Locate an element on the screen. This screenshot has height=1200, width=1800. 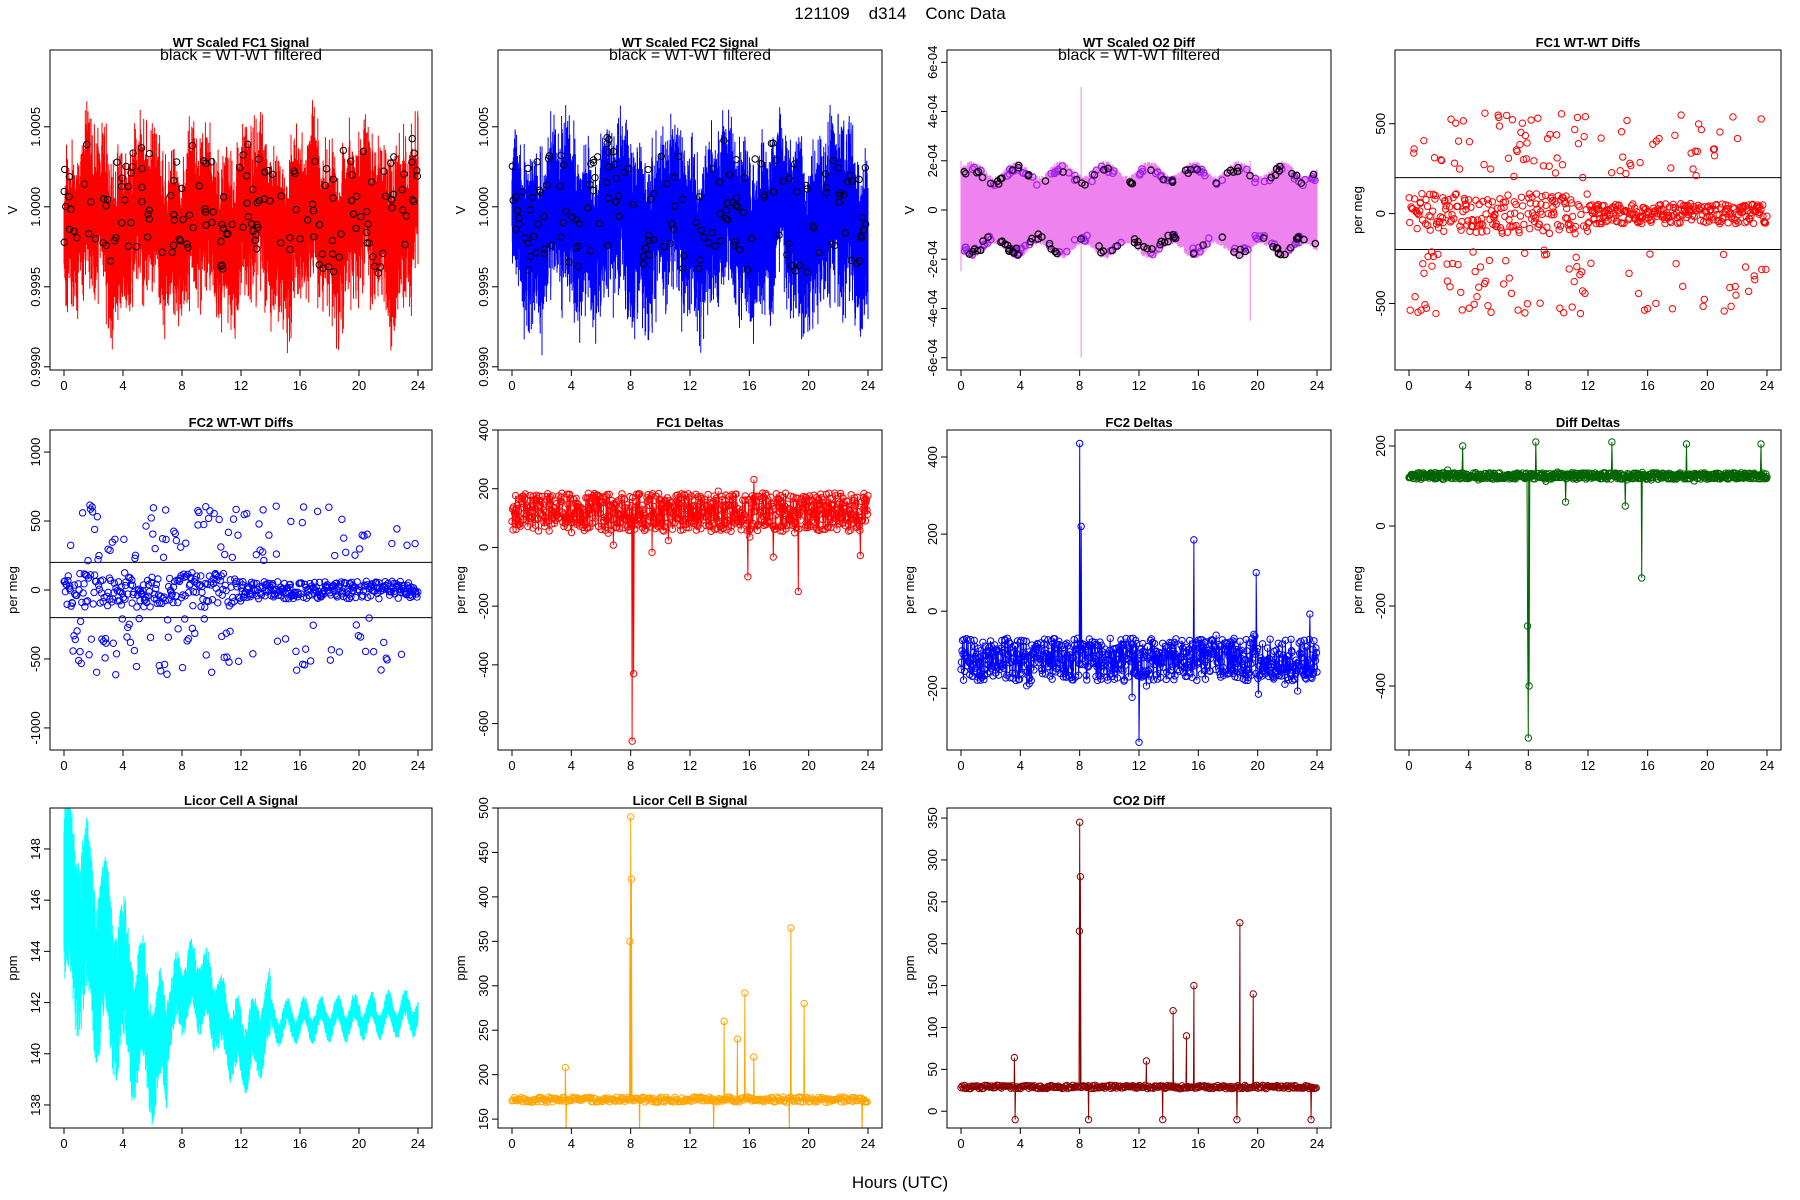
x-tick-label: 20 is located at coordinates (359, 385).